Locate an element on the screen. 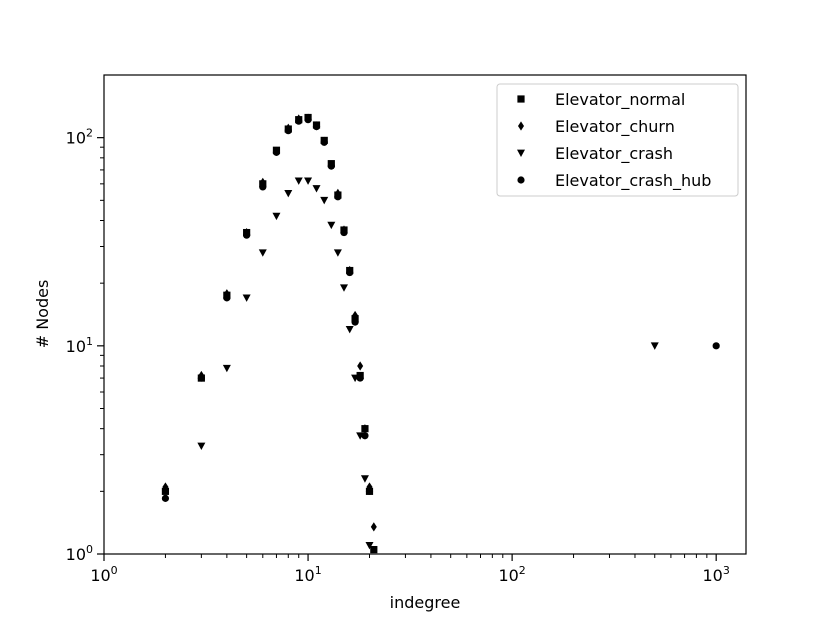 The width and height of the screenshot is (830, 623). legend-marker-circle is located at coordinates (521, 180).